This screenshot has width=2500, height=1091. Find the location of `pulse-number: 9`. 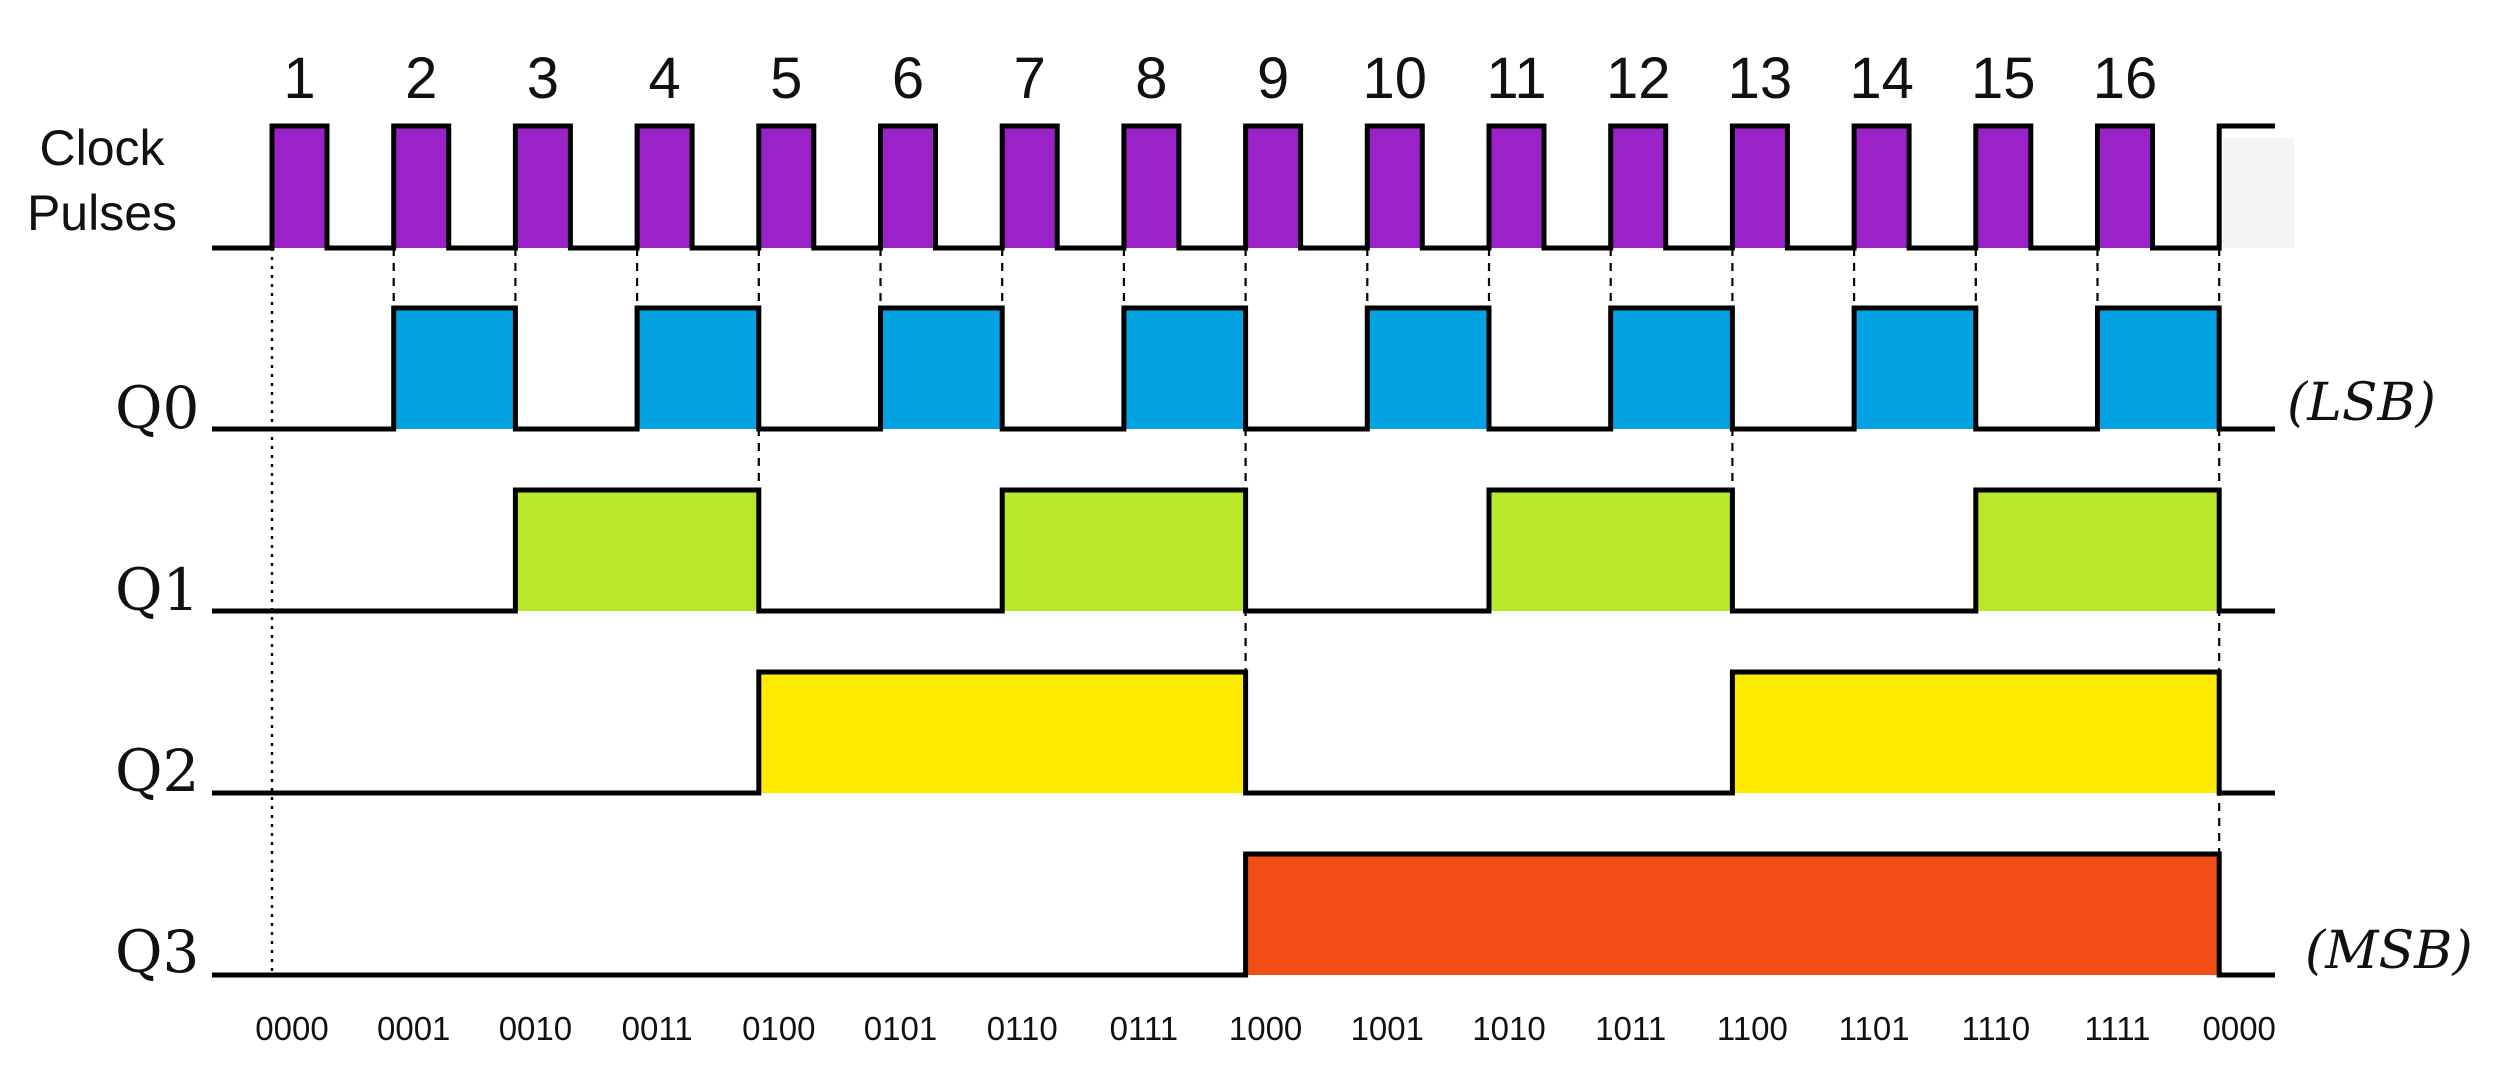

pulse-number: 9 is located at coordinates (1273, 78).